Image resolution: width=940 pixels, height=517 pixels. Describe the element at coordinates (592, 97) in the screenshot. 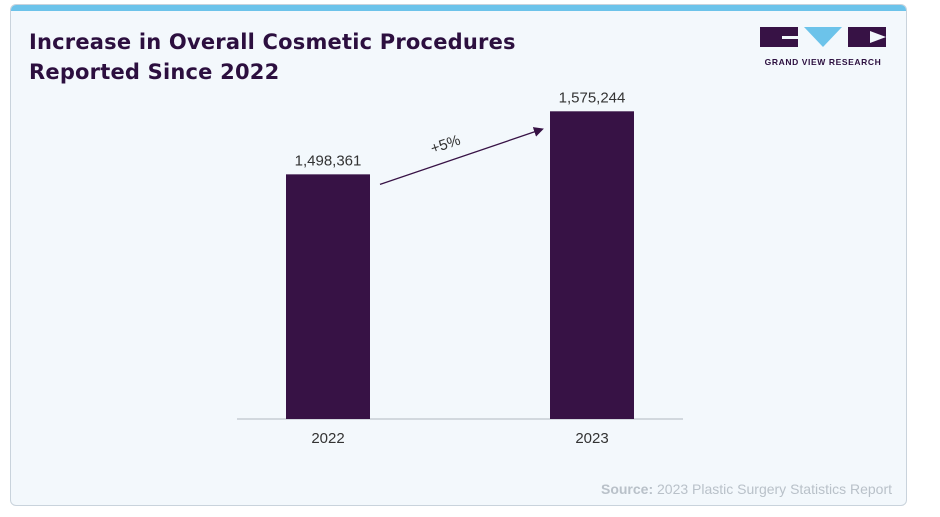

I see `value-label-2023: 1,575,244` at that location.